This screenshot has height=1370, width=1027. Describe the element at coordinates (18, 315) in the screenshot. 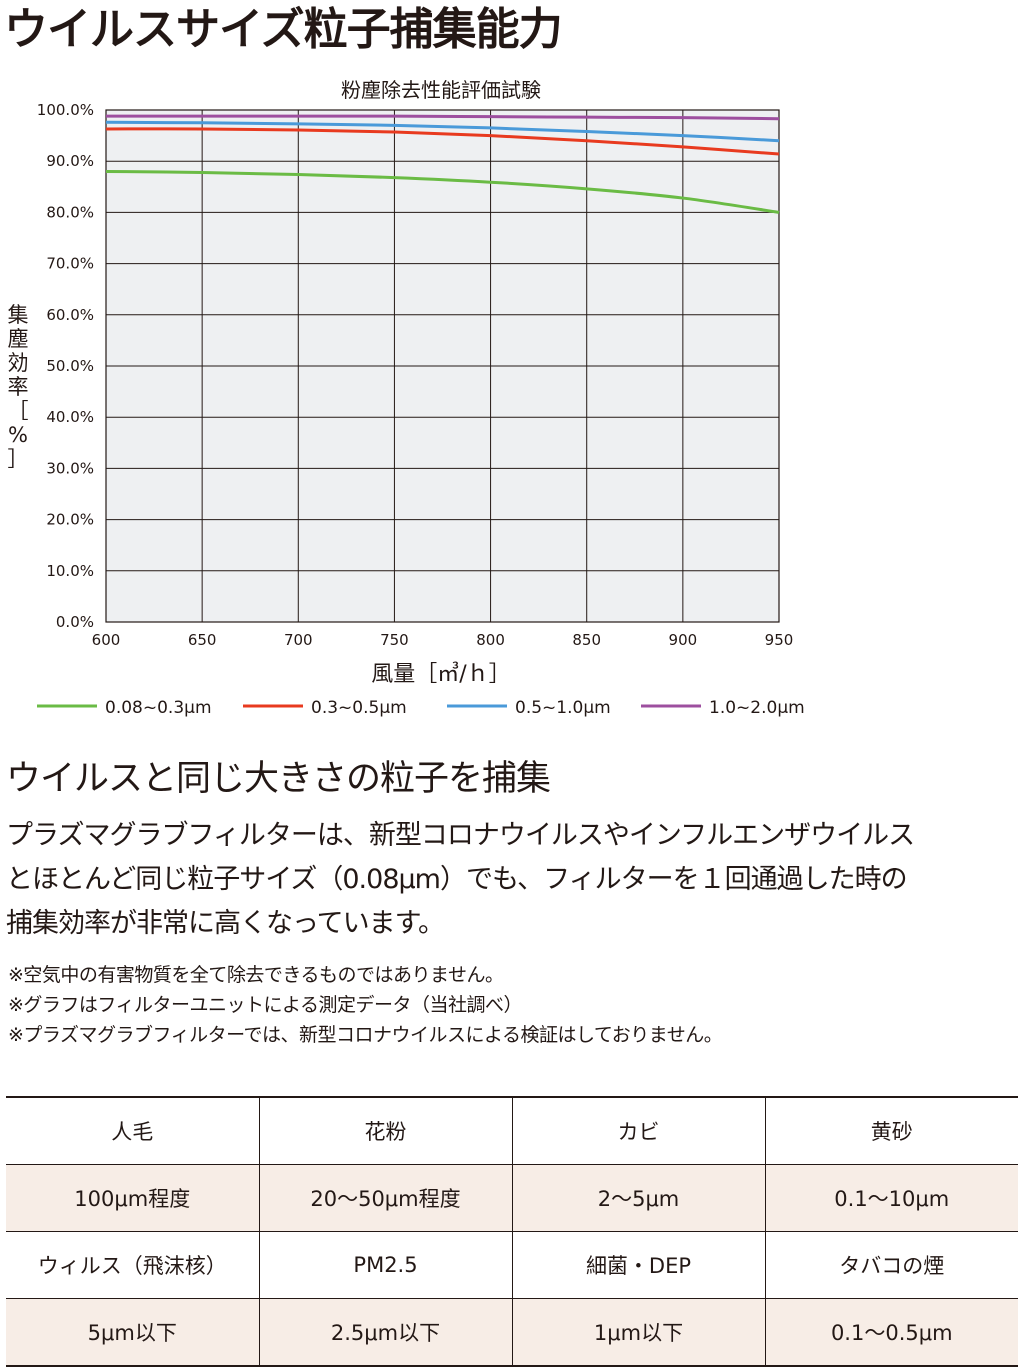

I see `y-axis-label-char: 集` at that location.